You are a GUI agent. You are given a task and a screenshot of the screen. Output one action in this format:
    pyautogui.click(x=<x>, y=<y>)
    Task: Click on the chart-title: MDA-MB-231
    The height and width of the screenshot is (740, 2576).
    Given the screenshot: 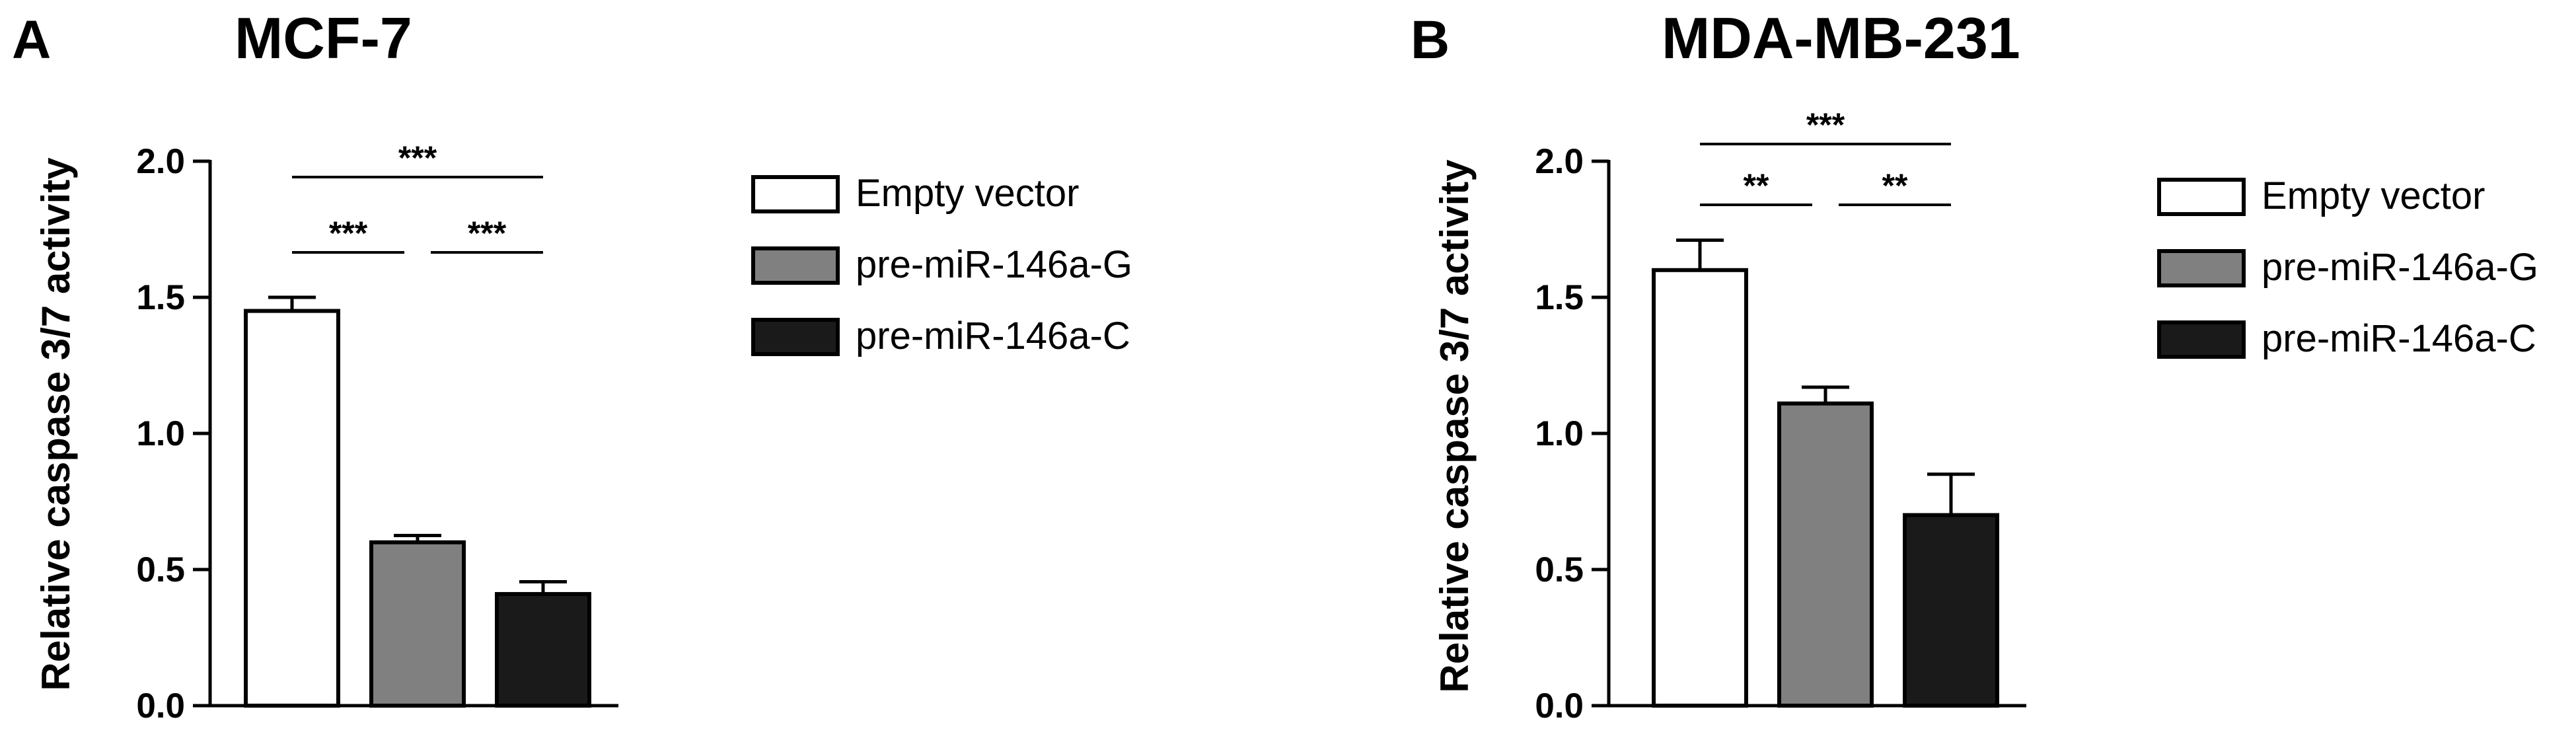 What is the action you would take?
    pyautogui.click(x=1841, y=38)
    